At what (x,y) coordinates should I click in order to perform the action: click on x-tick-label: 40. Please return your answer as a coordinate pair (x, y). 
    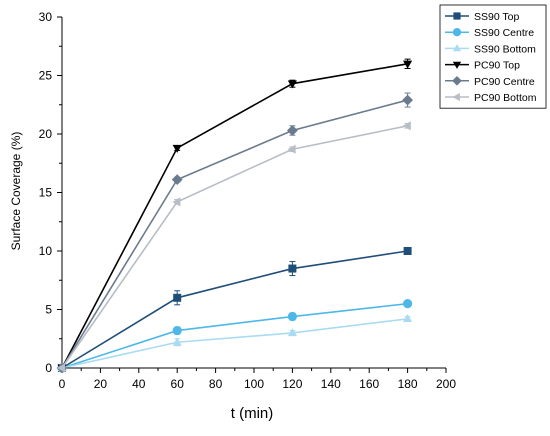
    Looking at the image, I should click on (139, 384).